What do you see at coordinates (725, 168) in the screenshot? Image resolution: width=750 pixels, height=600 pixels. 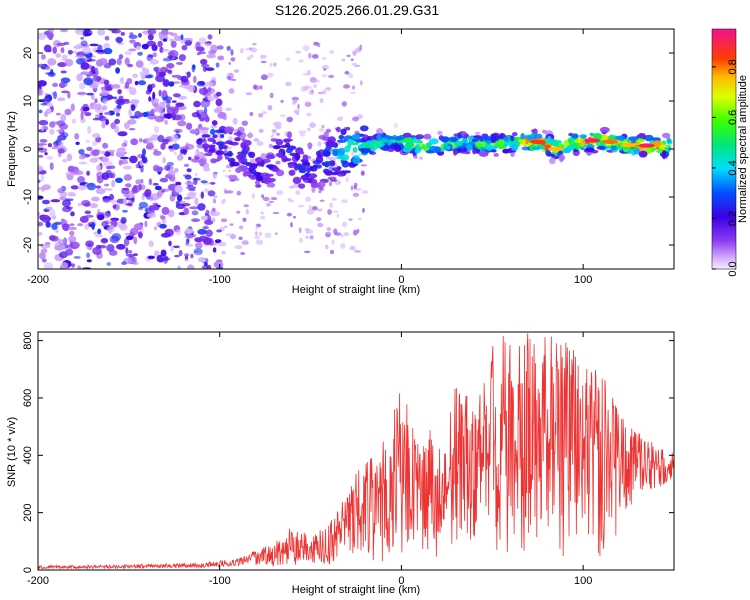 I see `colorbar-ticks: 0.0 0.2 0.4 0.6 0.8` at bounding box center [725, 168].